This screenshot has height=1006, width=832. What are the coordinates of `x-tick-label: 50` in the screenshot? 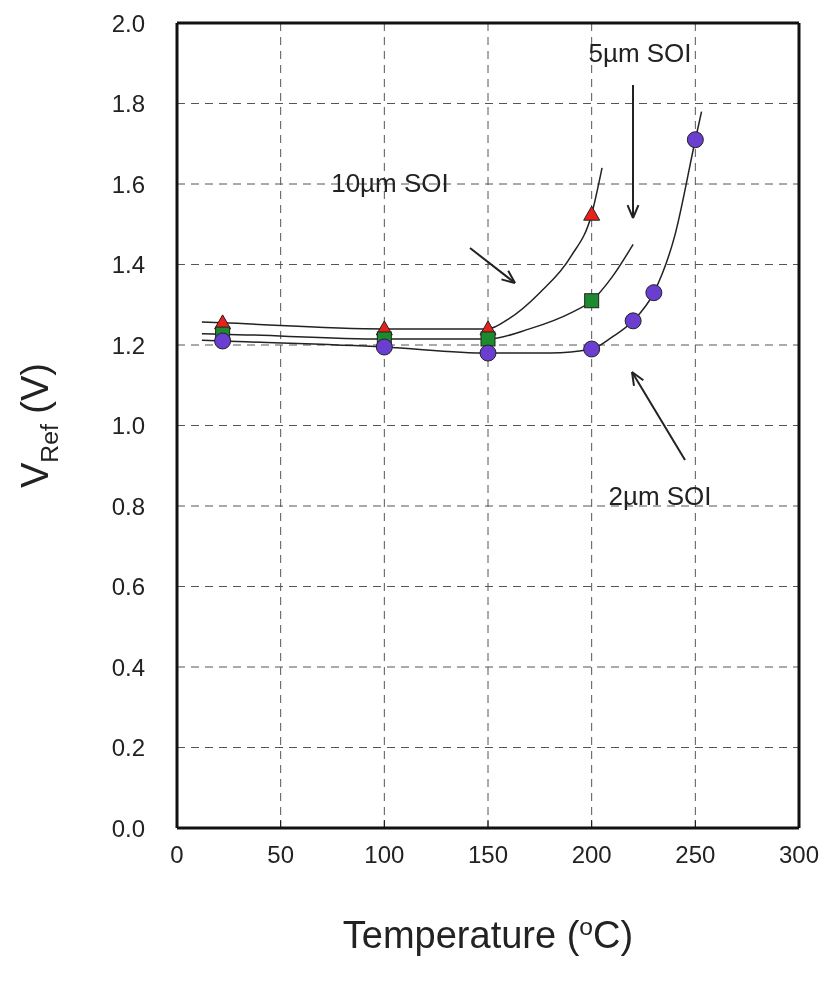 It's located at (281, 855).